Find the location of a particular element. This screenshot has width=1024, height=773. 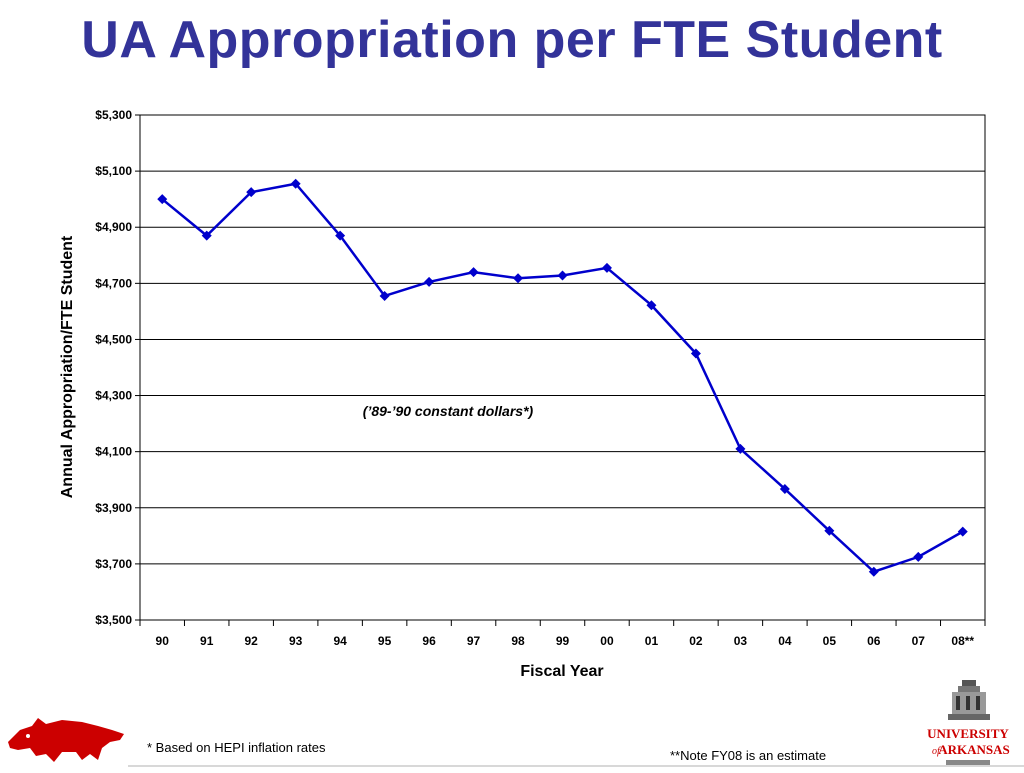

footnote-inflation: * Based on HEPI inflation rates is located at coordinates (236, 747).